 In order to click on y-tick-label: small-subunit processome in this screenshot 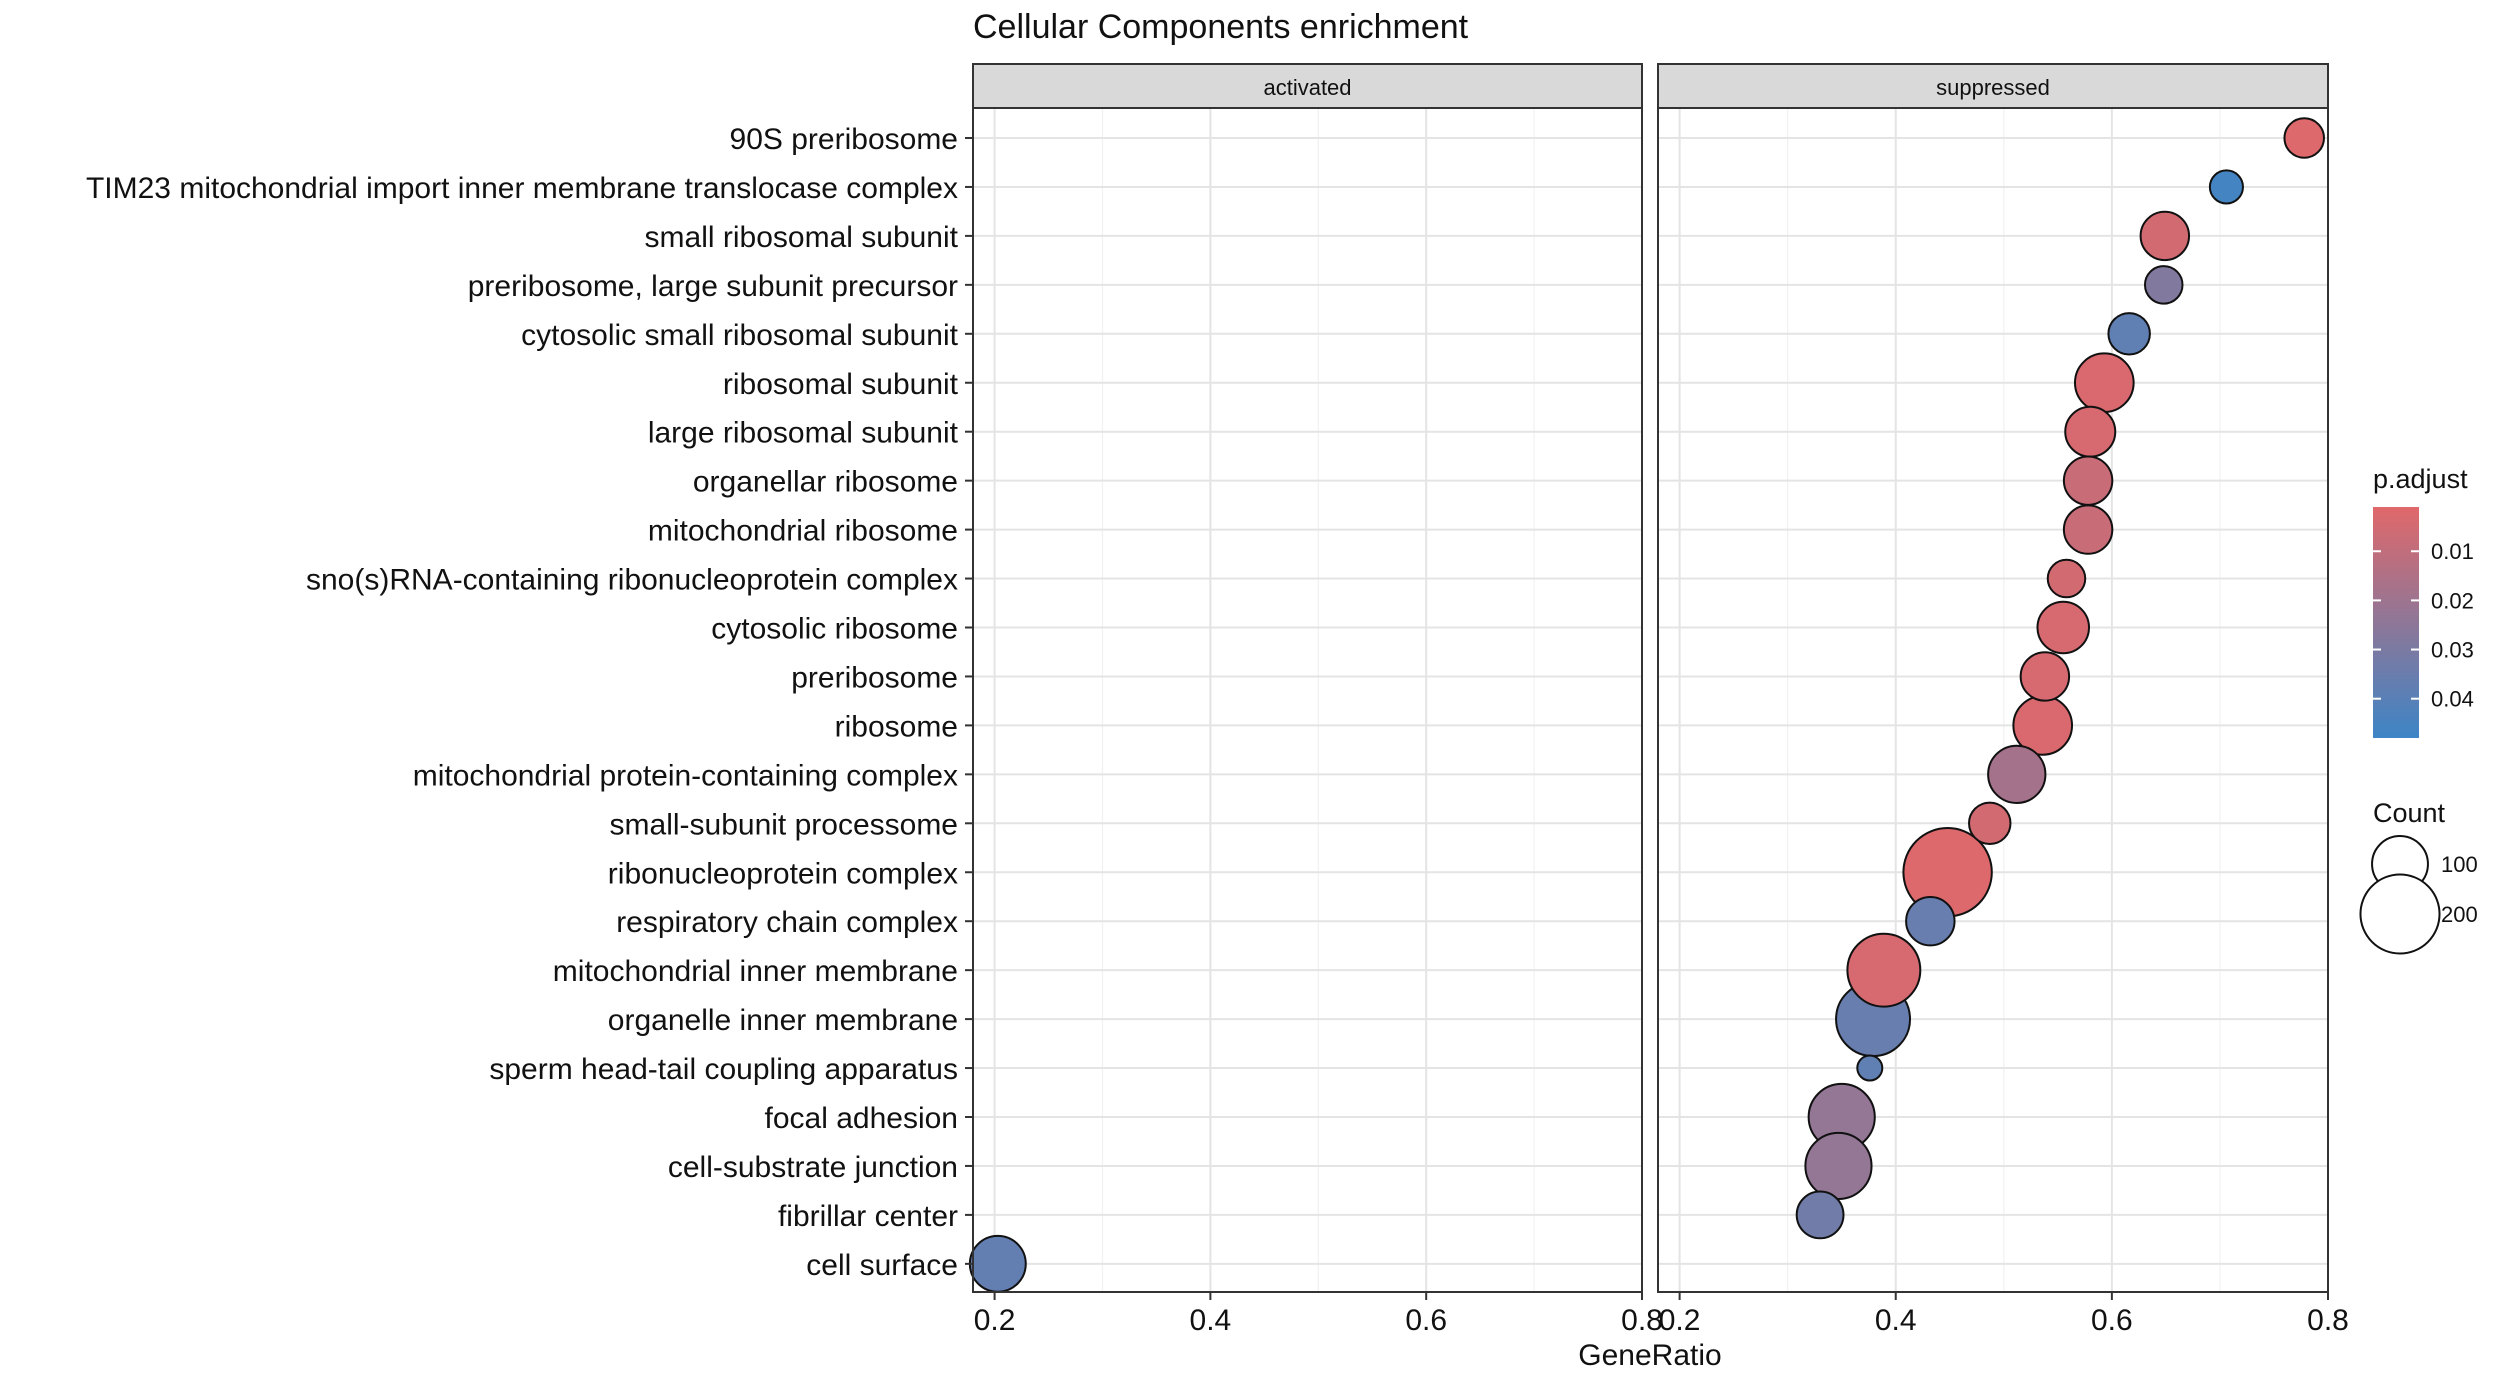, I will do `click(784, 824)`.